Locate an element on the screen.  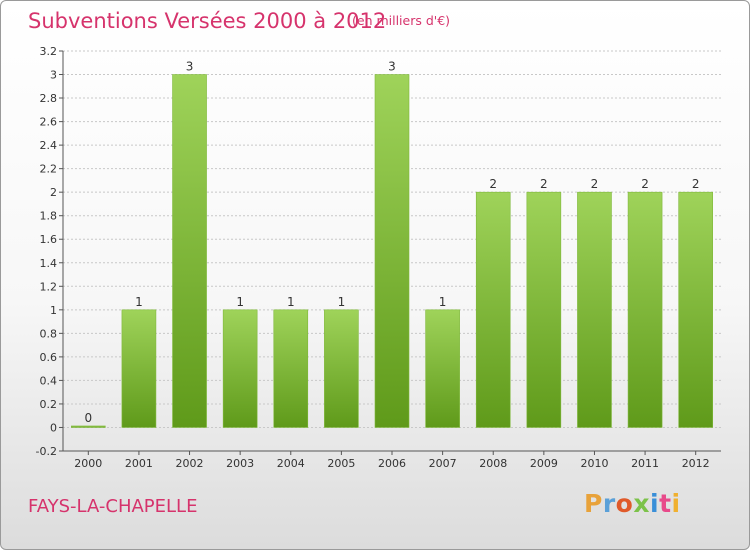
y-tick-label: 0.8 is located at coordinates (49, 333).